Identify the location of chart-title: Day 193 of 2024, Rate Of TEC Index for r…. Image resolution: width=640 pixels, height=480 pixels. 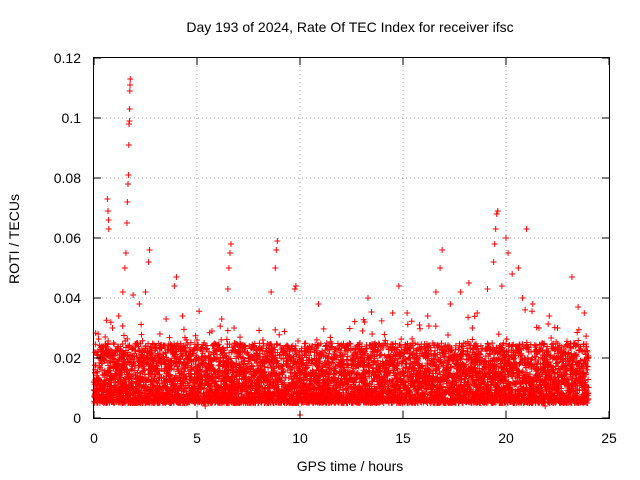
(349, 27).